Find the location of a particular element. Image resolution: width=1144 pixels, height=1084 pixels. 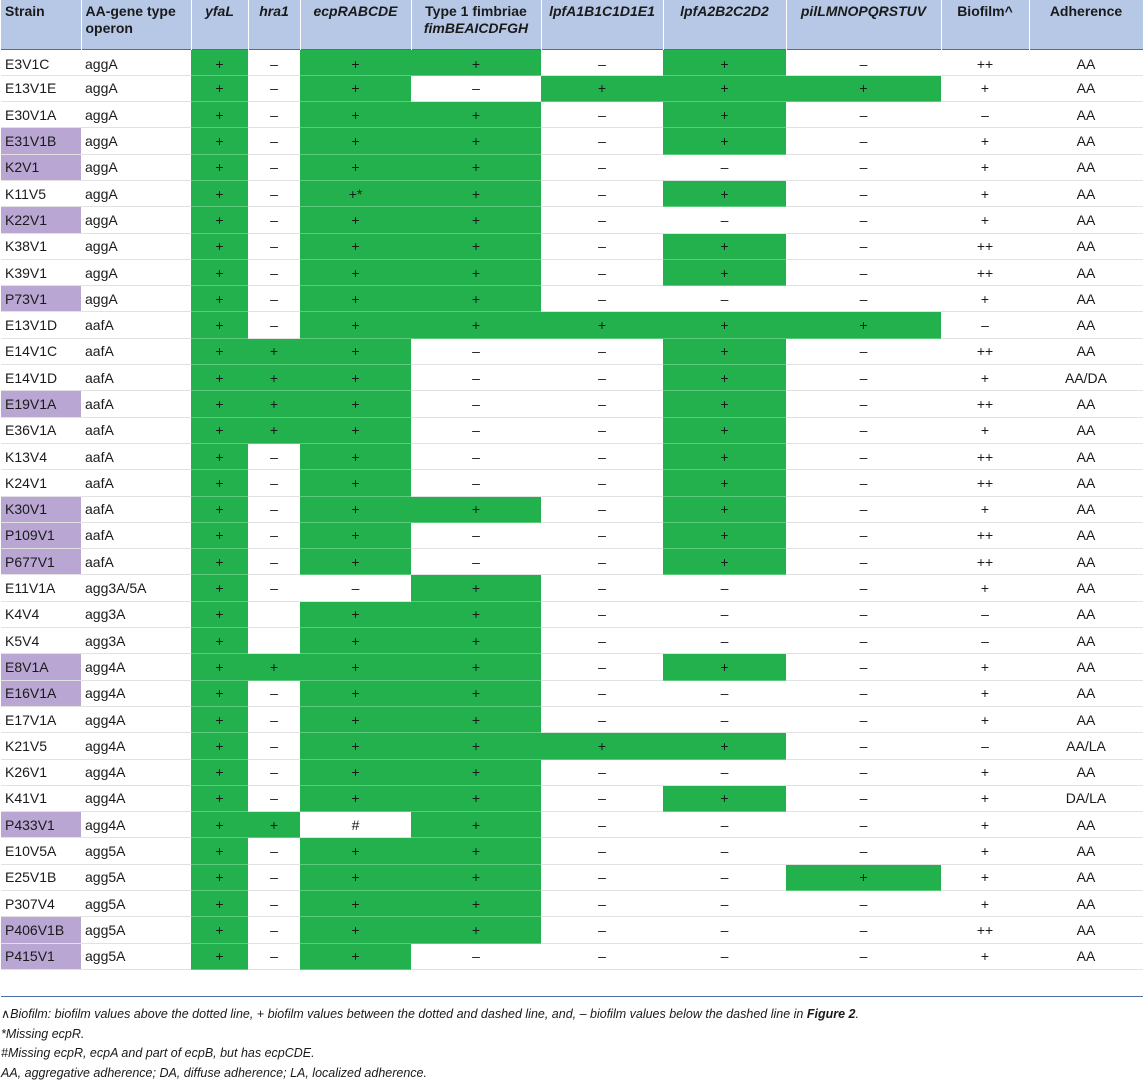

table-row: E10V5A agg5A + – + + – – – + AA is located at coordinates (572, 851).